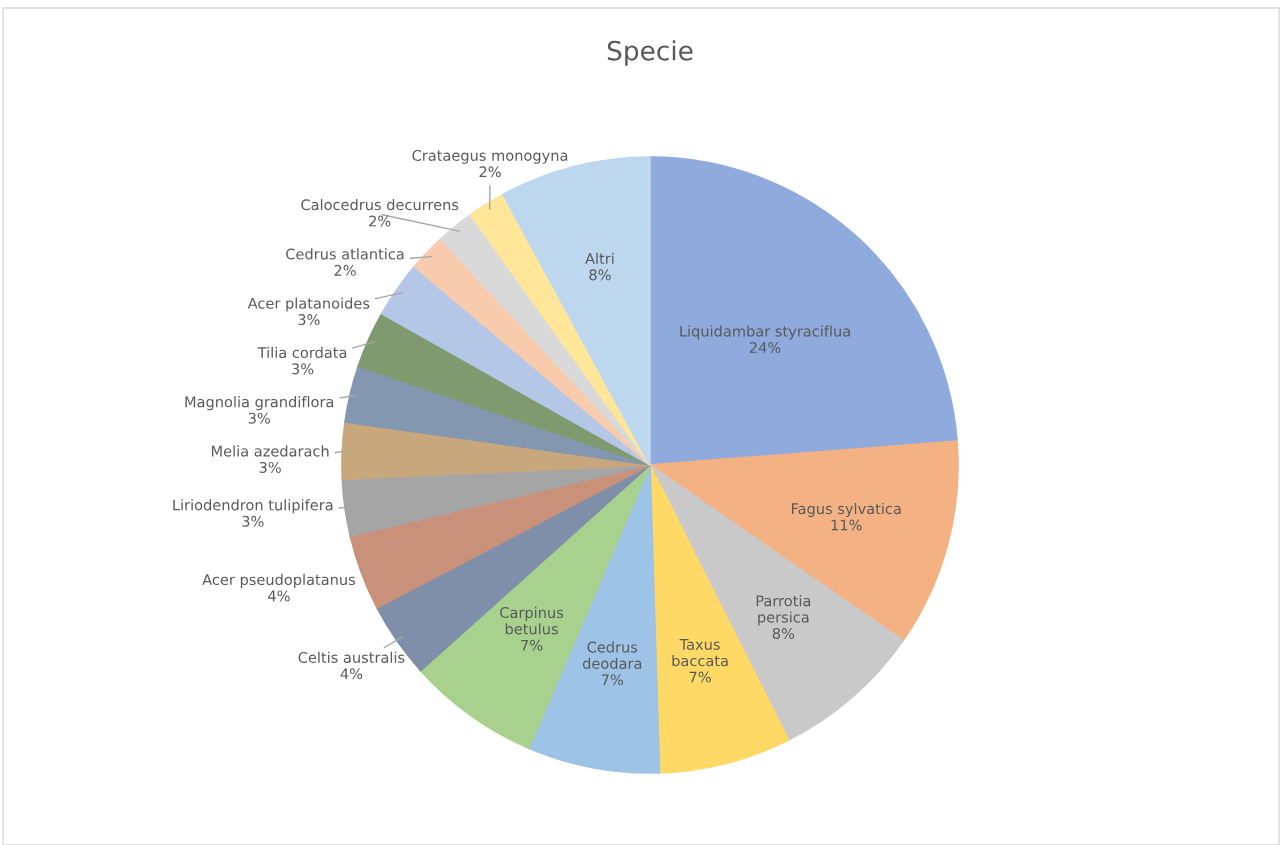 The height and width of the screenshot is (845, 1280). Describe the element at coordinates (351, 657) in the screenshot. I see `slice-label: Celtis australis` at that location.